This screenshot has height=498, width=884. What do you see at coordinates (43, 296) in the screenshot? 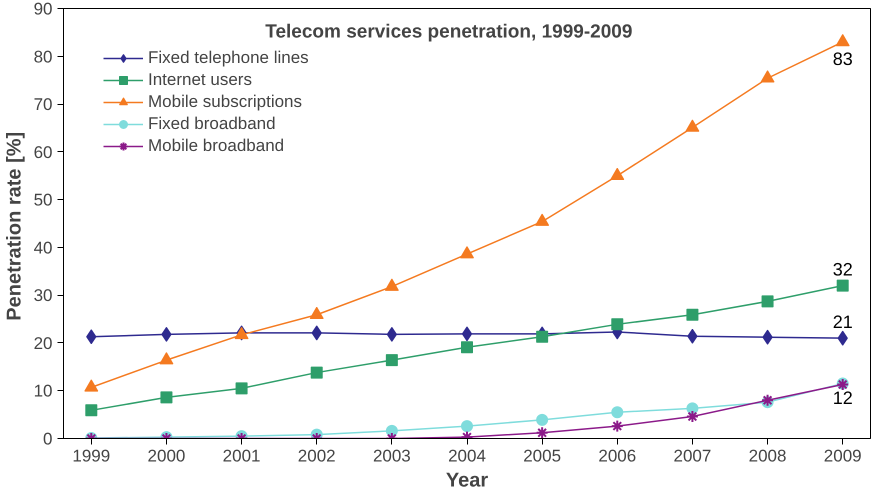
I see `y-tick-label: 30` at bounding box center [43, 296].